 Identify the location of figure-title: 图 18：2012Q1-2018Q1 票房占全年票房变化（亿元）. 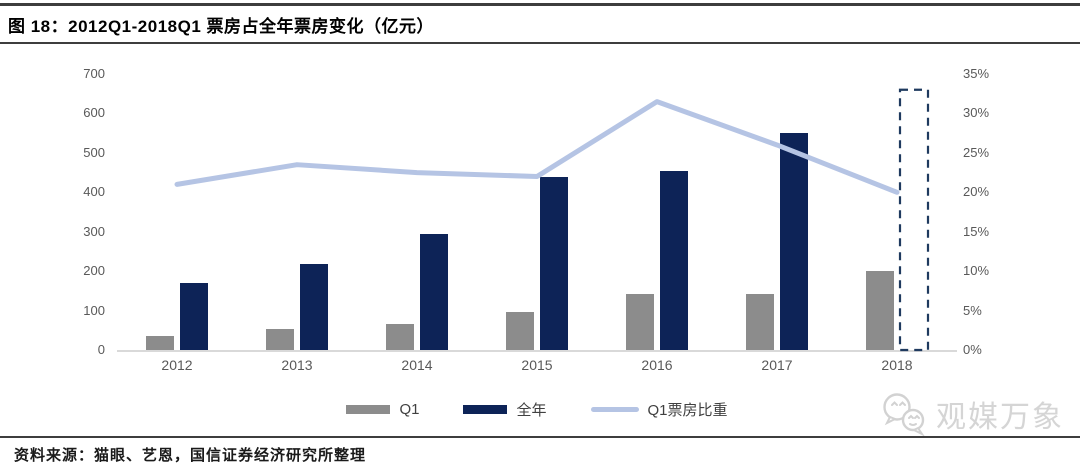
(221, 26).